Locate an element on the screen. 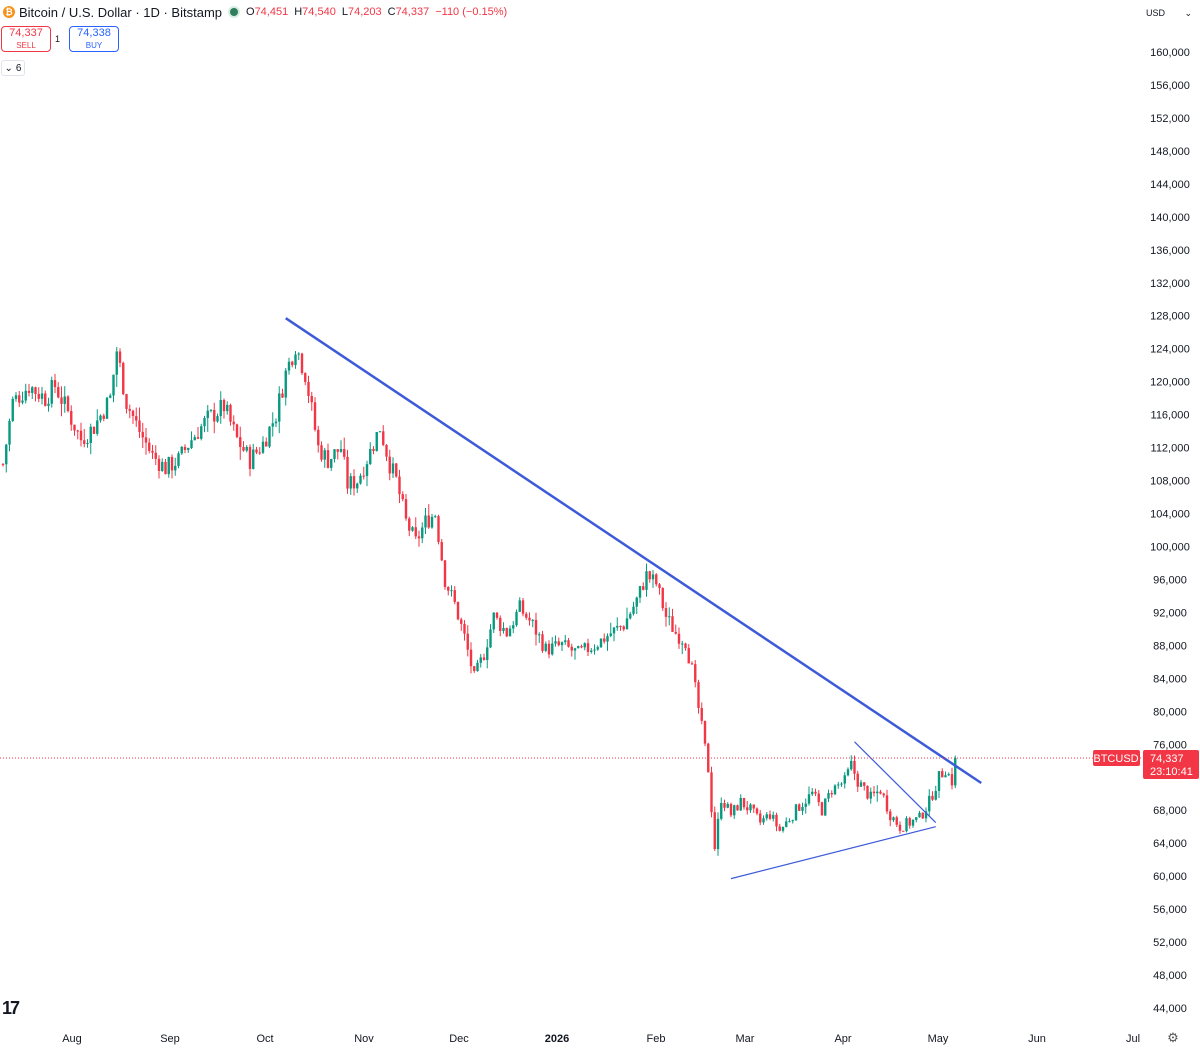 The width and height of the screenshot is (1200, 1050). symbol-title: Bitcoin / U.S. Dollar · 1D · Bitstamp is located at coordinates (120, 12).